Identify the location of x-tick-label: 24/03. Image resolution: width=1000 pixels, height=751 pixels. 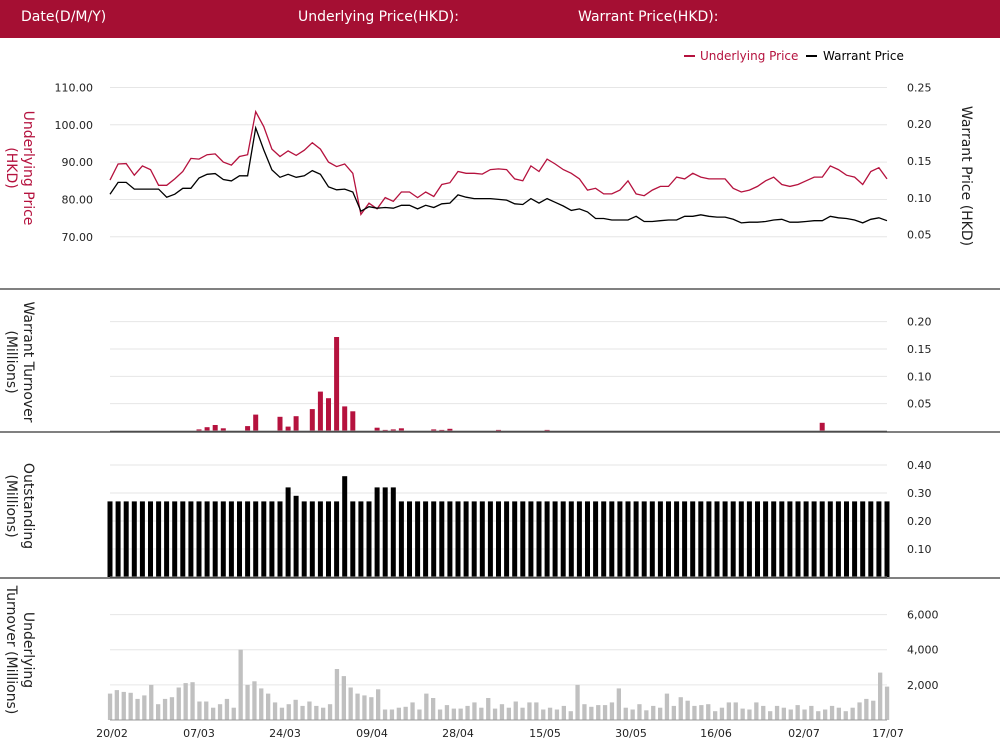
(285, 733).